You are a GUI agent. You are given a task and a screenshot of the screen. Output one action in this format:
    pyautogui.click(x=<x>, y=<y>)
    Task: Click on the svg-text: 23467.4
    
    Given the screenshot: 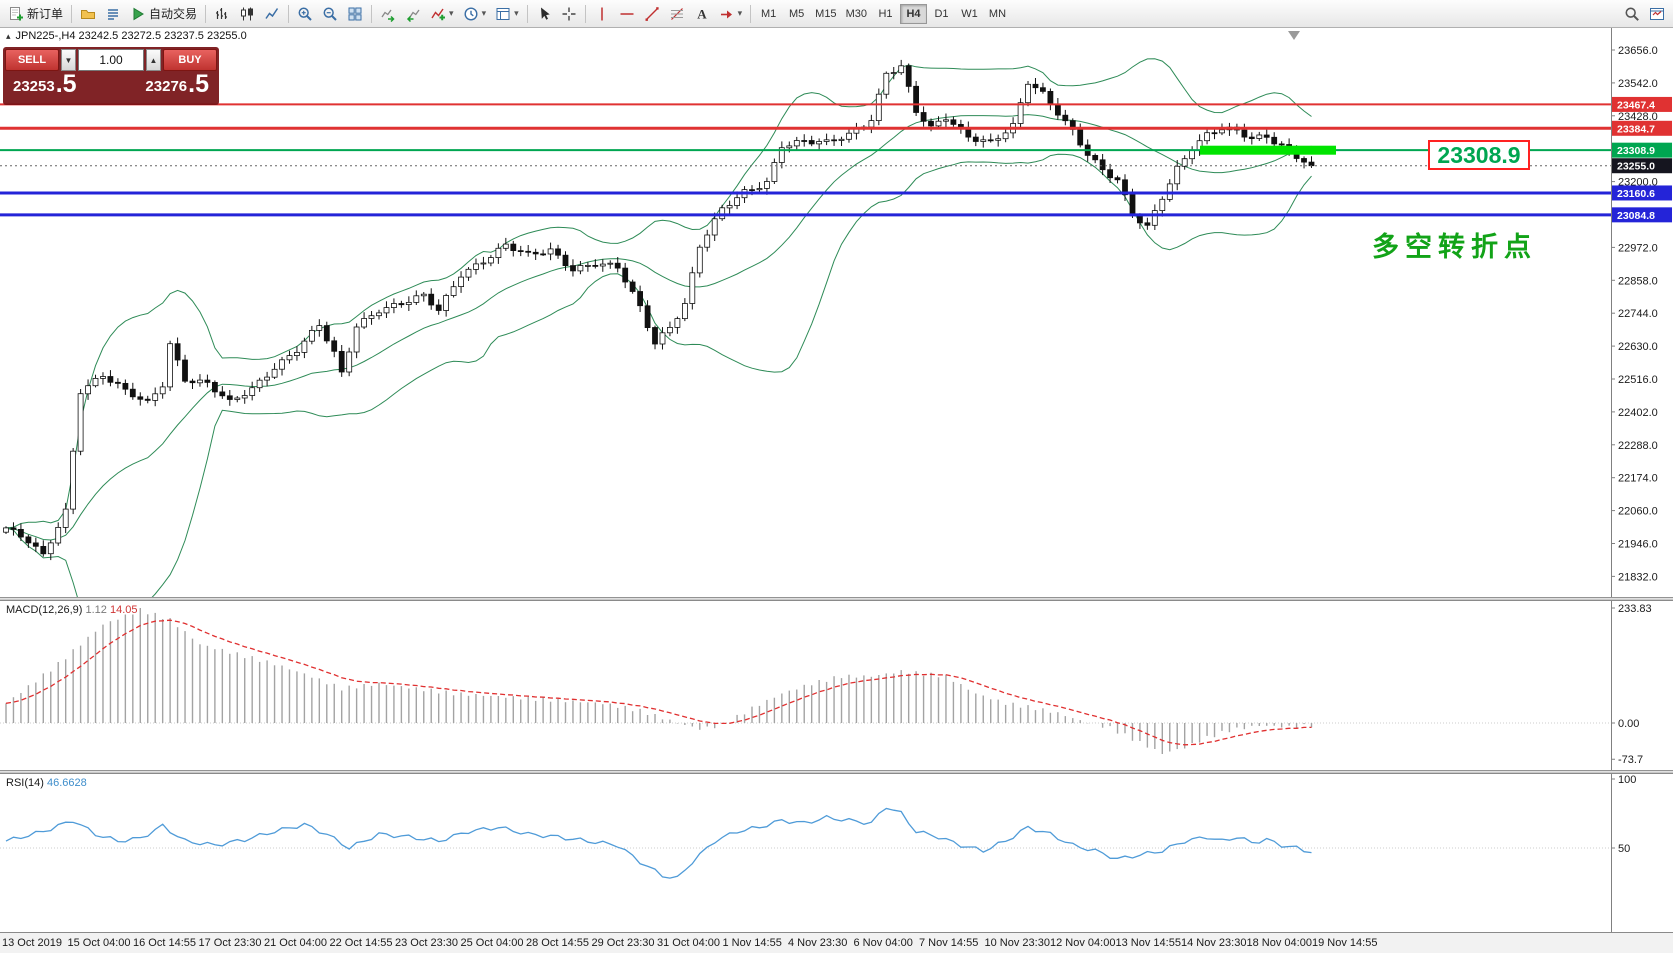 What is the action you would take?
    pyautogui.click(x=1636, y=105)
    